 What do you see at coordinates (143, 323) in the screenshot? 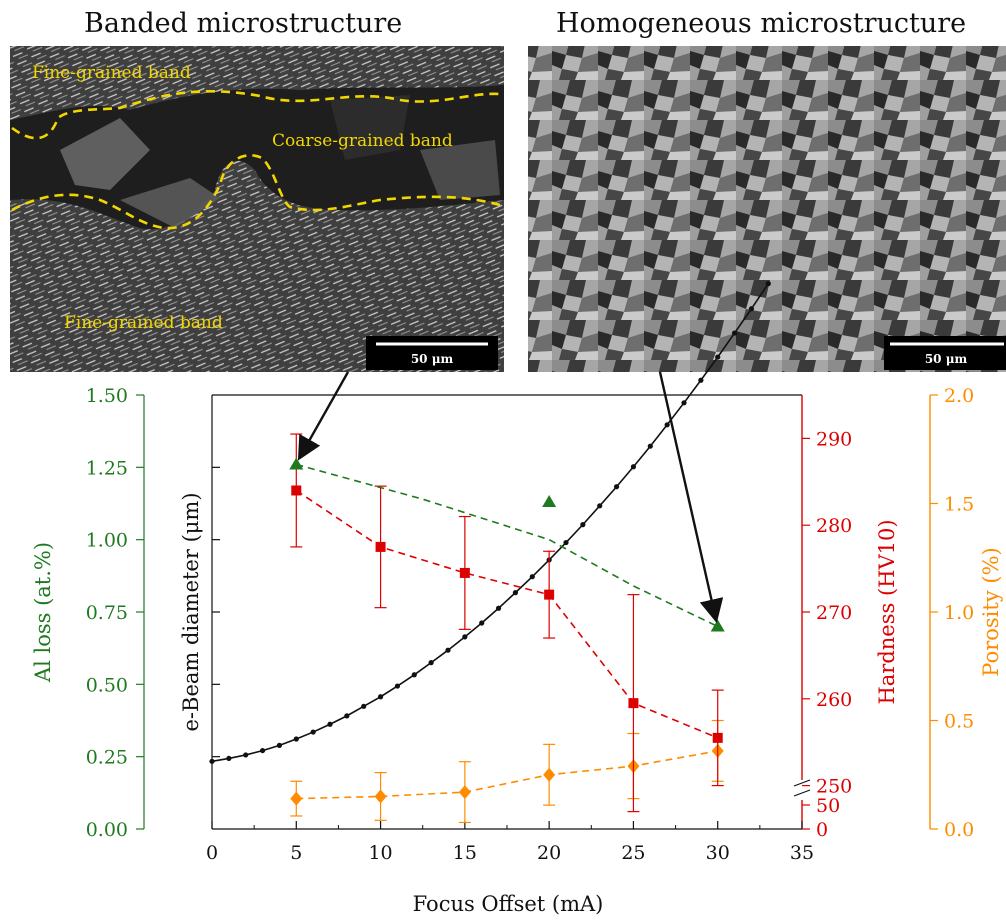
I see `band-label-fine-bottom: Fine-grained band` at bounding box center [143, 323].